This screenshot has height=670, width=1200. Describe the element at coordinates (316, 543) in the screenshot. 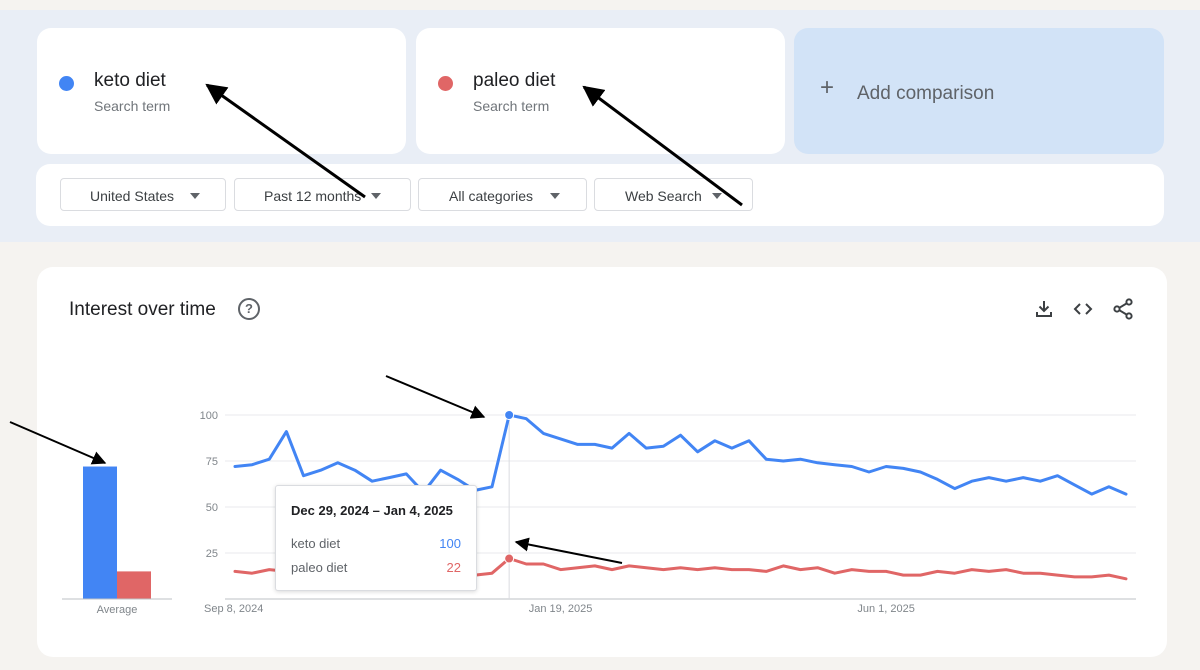

I see `tooltip-series-name: keto diet` at that location.